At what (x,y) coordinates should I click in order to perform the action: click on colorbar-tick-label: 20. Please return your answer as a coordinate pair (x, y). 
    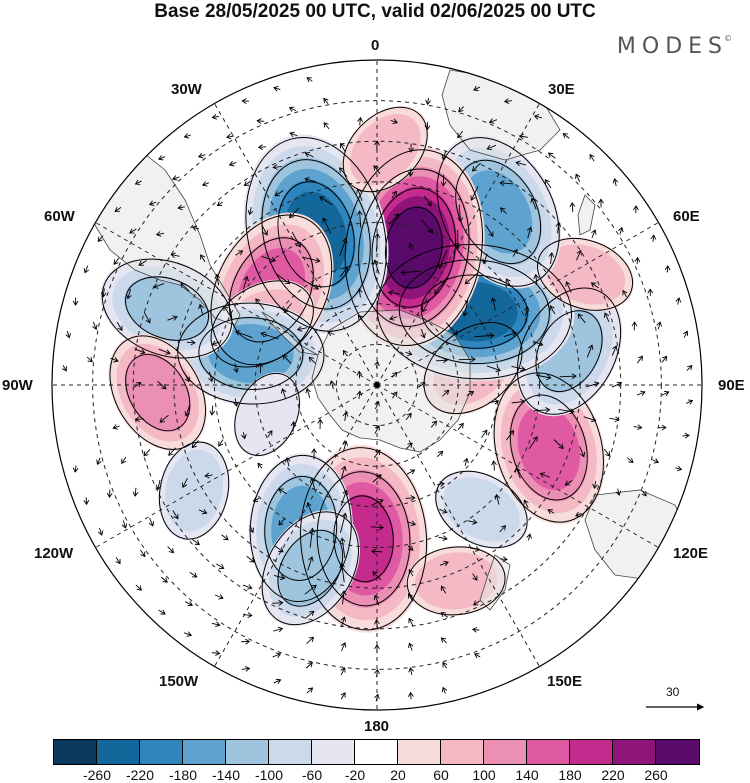
    Looking at the image, I should click on (398, 775).